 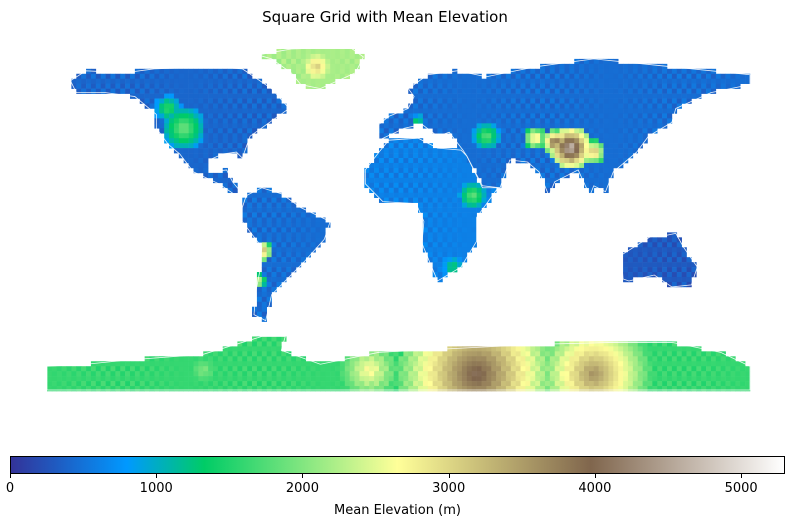 What do you see at coordinates (595, 488) in the screenshot?
I see `colorbar-tick-label: 4000` at bounding box center [595, 488].